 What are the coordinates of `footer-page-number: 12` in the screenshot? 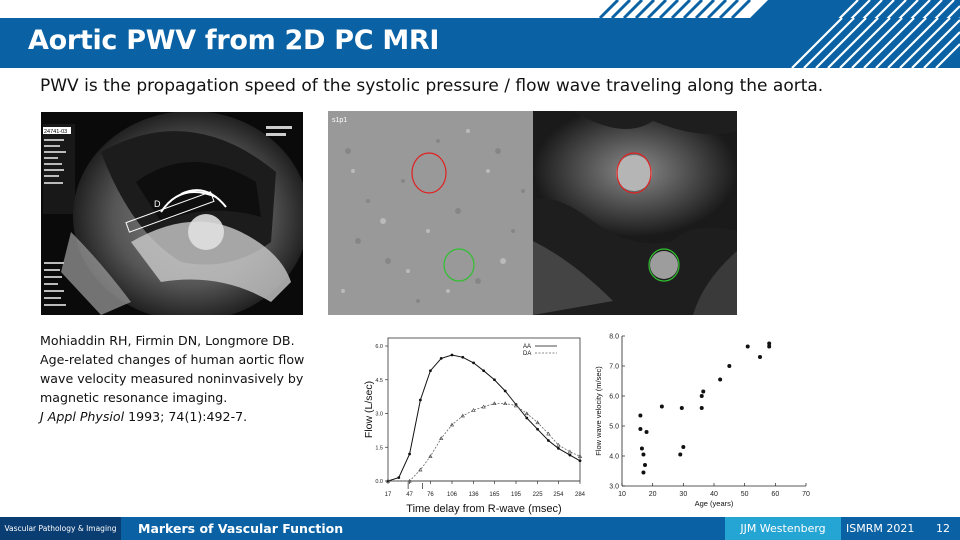 It's located at (943, 528).